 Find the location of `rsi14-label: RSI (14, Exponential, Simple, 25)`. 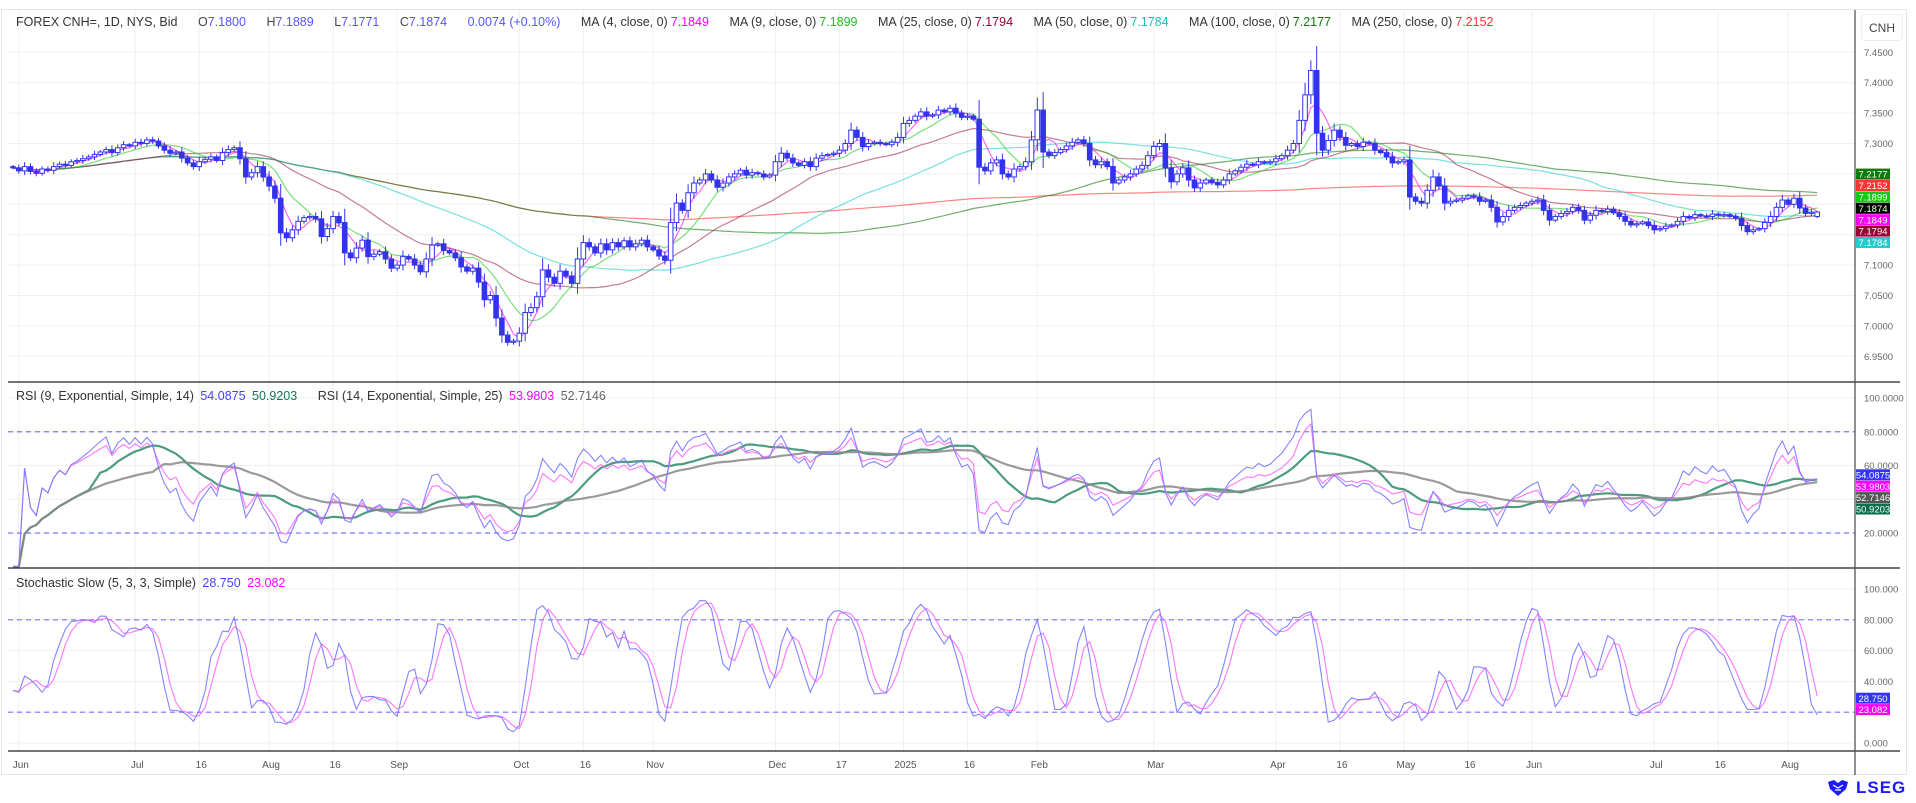

rsi14-label: RSI (14, Exponential, Simple, 25) is located at coordinates (410, 396).